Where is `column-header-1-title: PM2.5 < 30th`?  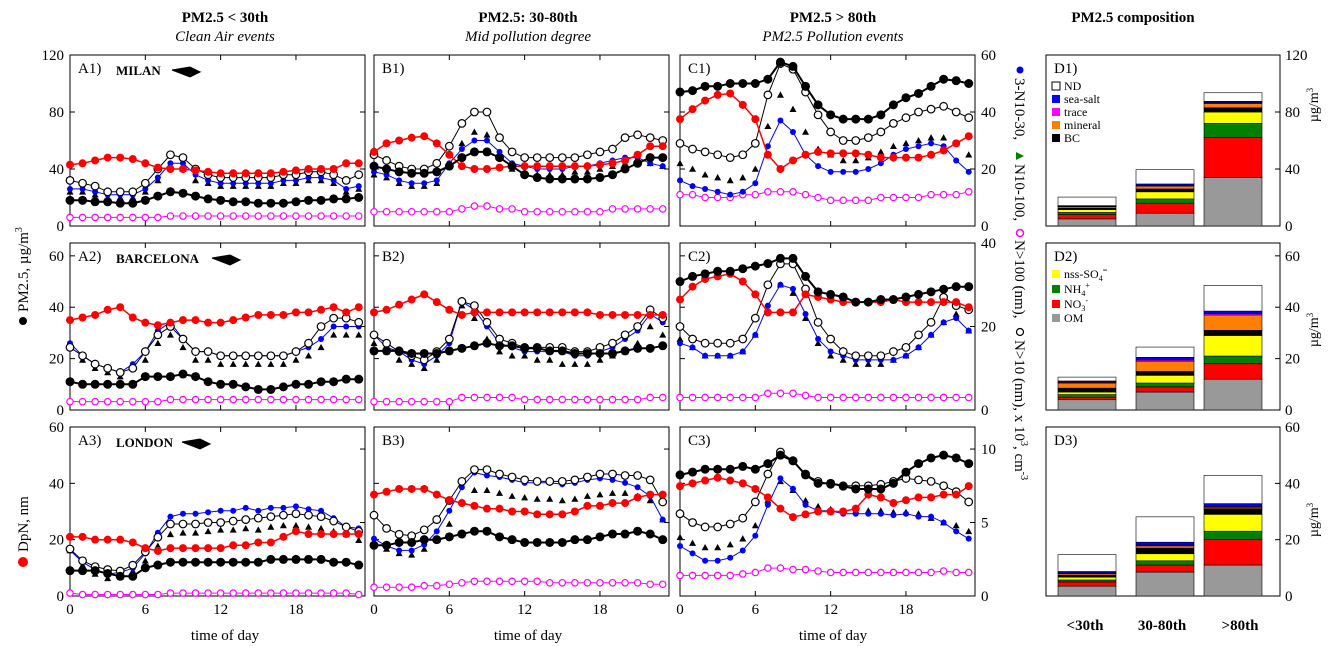 column-header-1-title: PM2.5 < 30th is located at coordinates (225, 18).